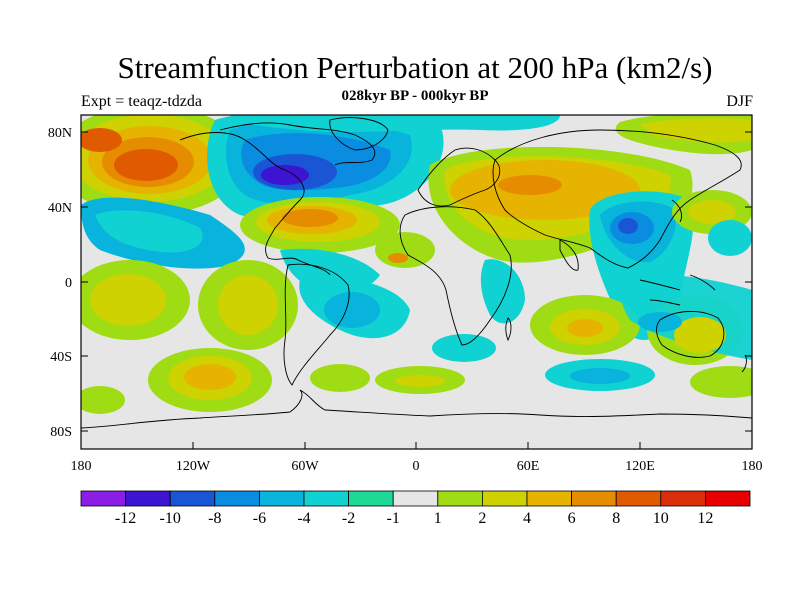 The height and width of the screenshot is (600, 800). What do you see at coordinates (68, 283) in the screenshot?
I see `lat-label: 0` at bounding box center [68, 283].